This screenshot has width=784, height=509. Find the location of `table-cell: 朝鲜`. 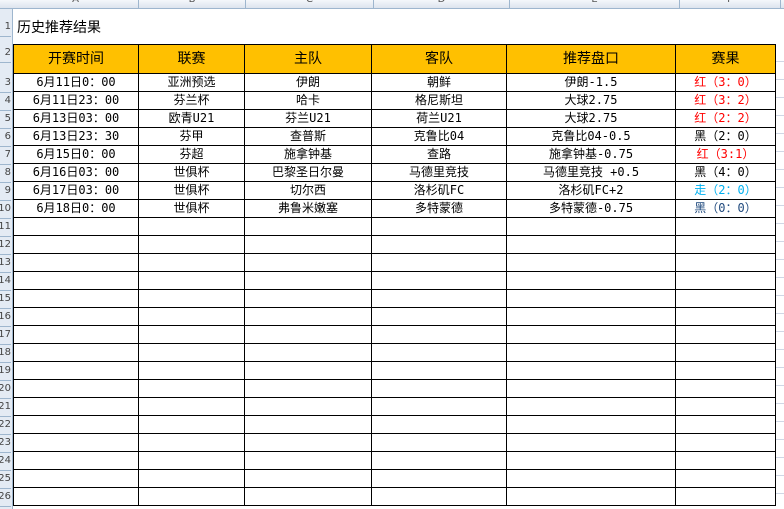

table-cell: 朝鲜 is located at coordinates (439, 82).